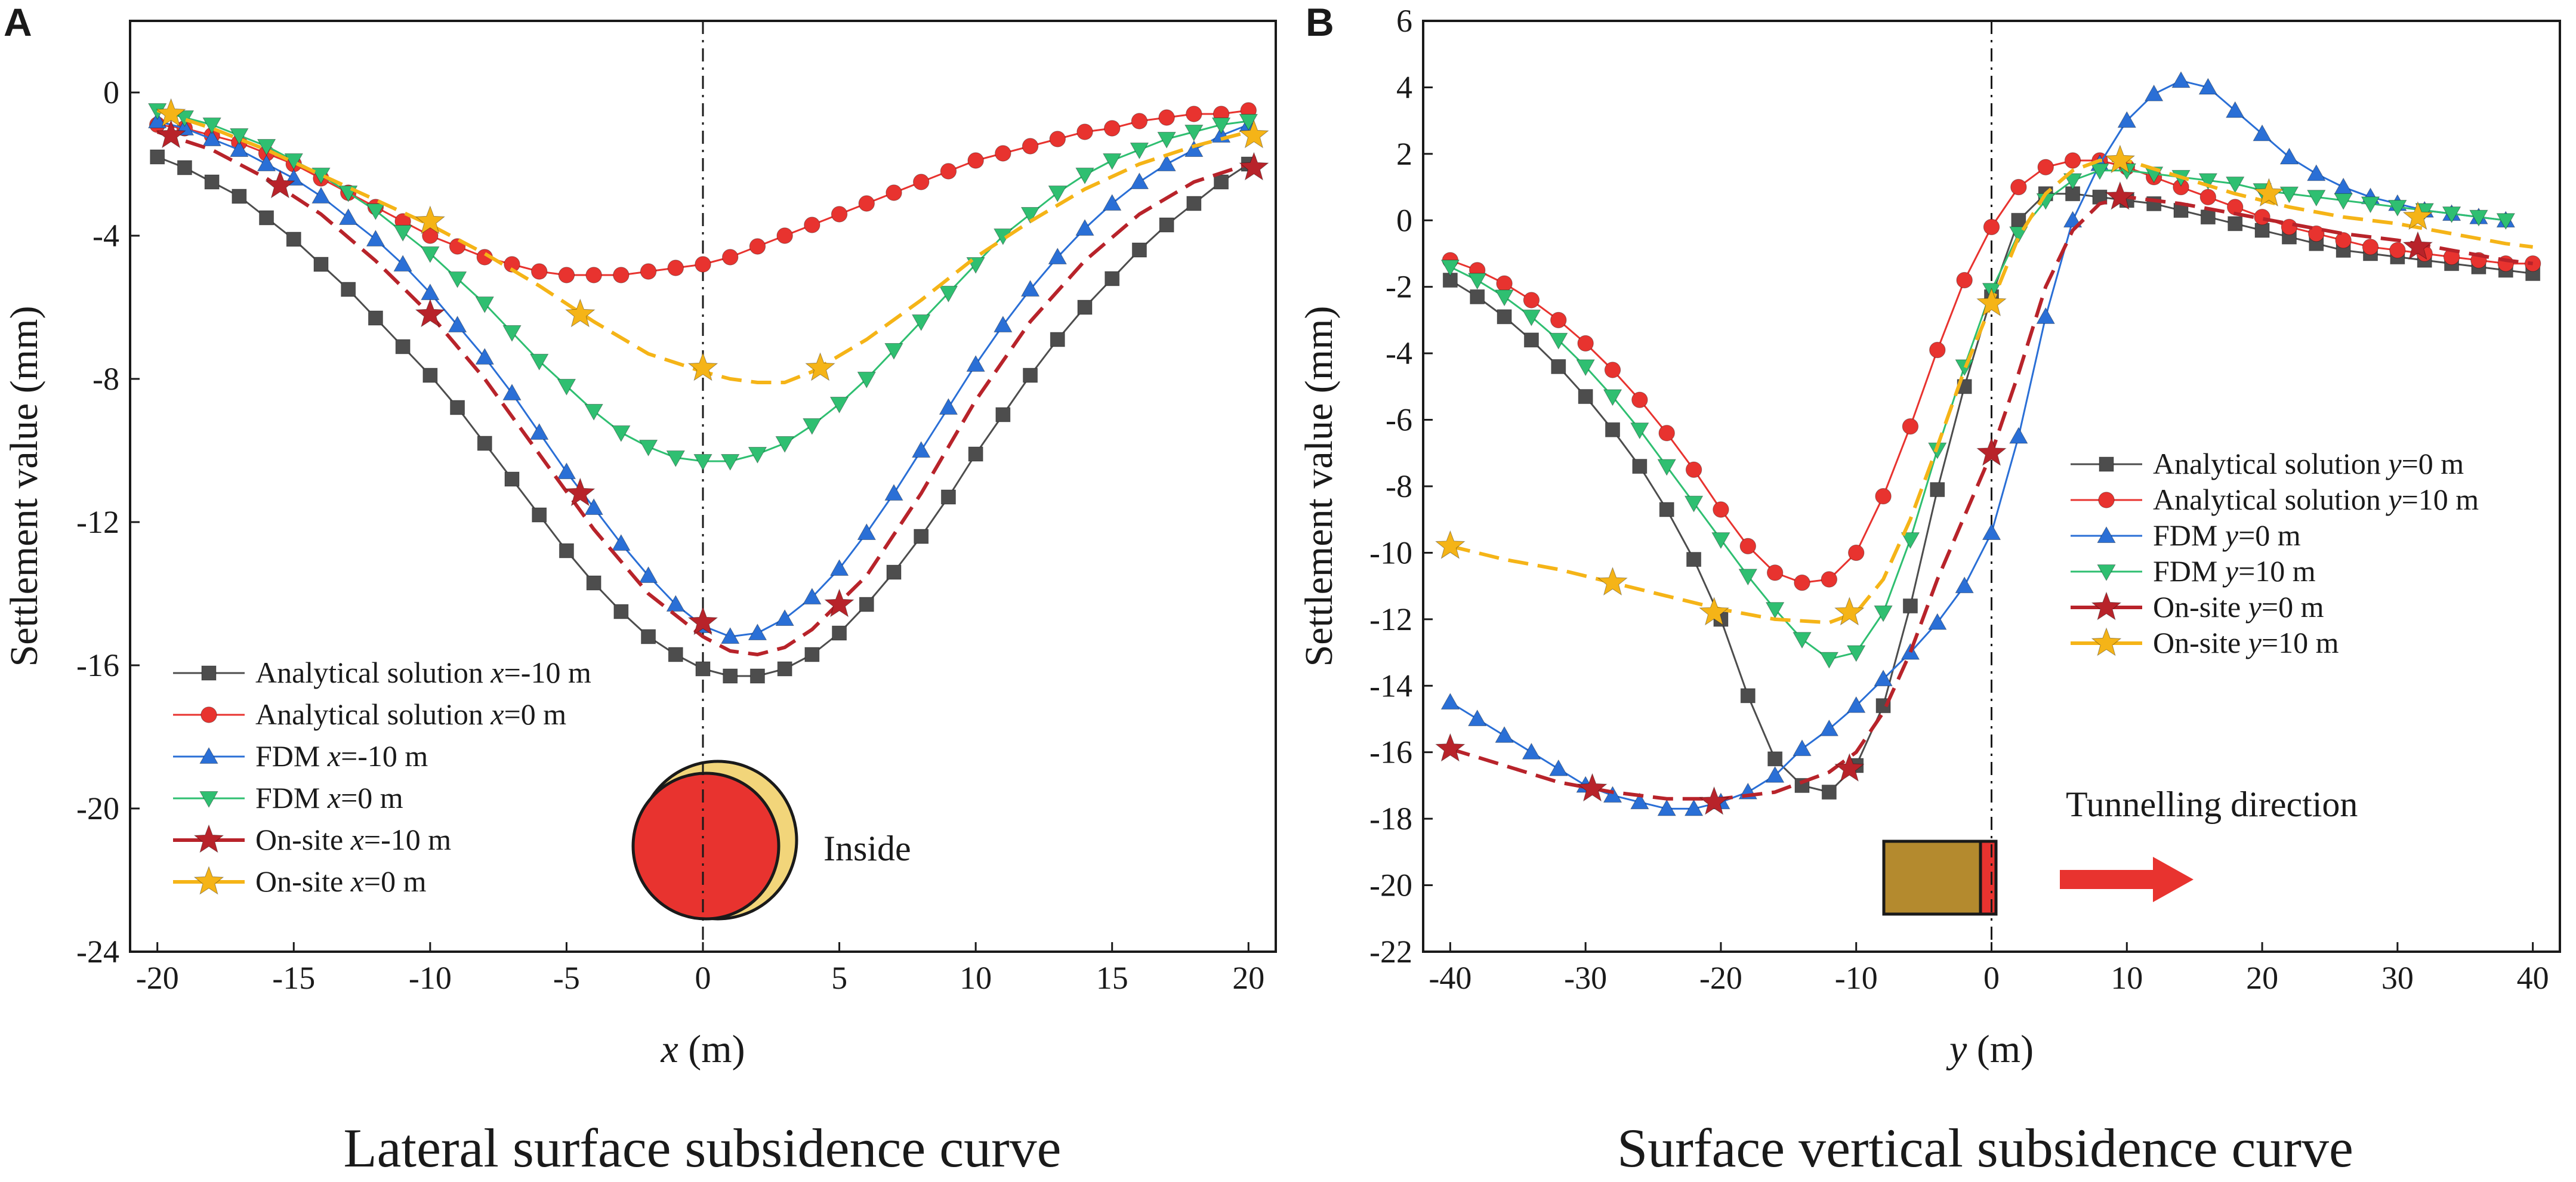 This screenshot has width=2576, height=1182. I want to click on x-tick-label: 10, so click(2127, 978).